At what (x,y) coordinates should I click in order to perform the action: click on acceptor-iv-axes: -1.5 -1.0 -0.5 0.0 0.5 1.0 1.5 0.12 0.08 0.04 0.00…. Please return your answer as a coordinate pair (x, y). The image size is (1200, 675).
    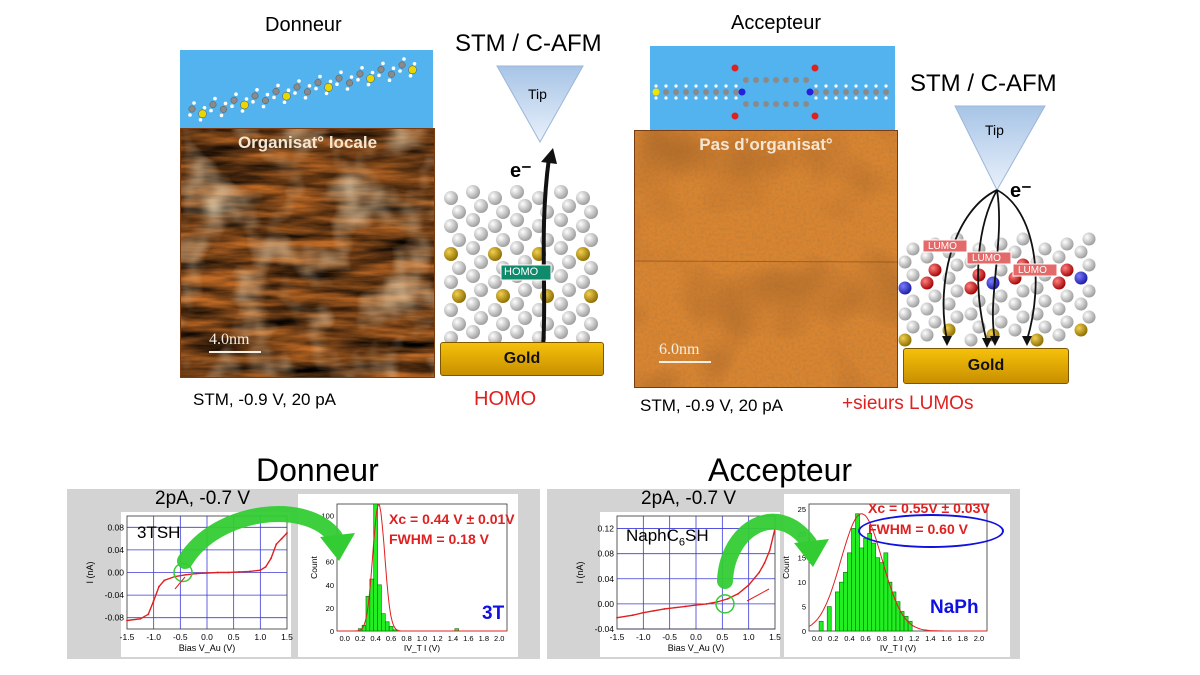
    Looking at the image, I should click on (678, 584).